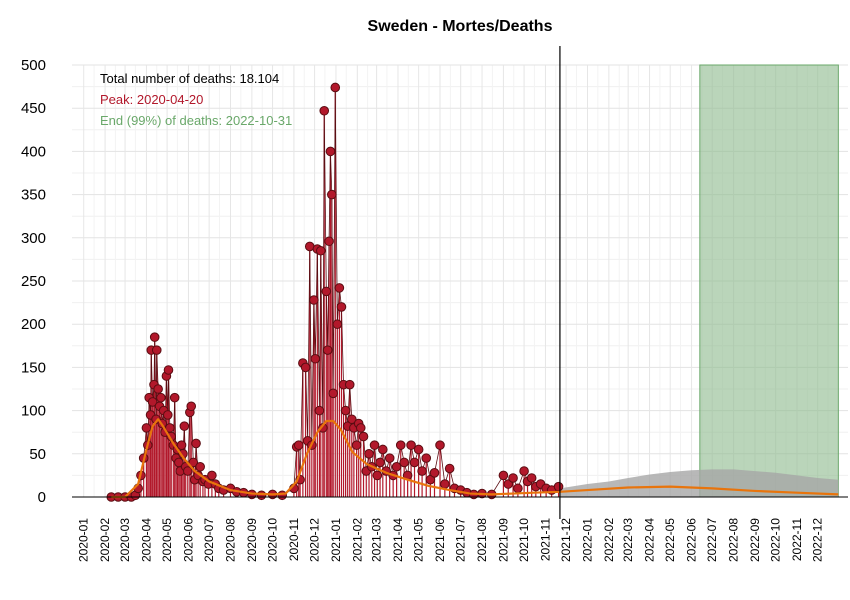 This screenshot has height=600, width=850. Describe the element at coordinates (377, 540) in the screenshot. I see `x-tick-label: 2021-03` at that location.